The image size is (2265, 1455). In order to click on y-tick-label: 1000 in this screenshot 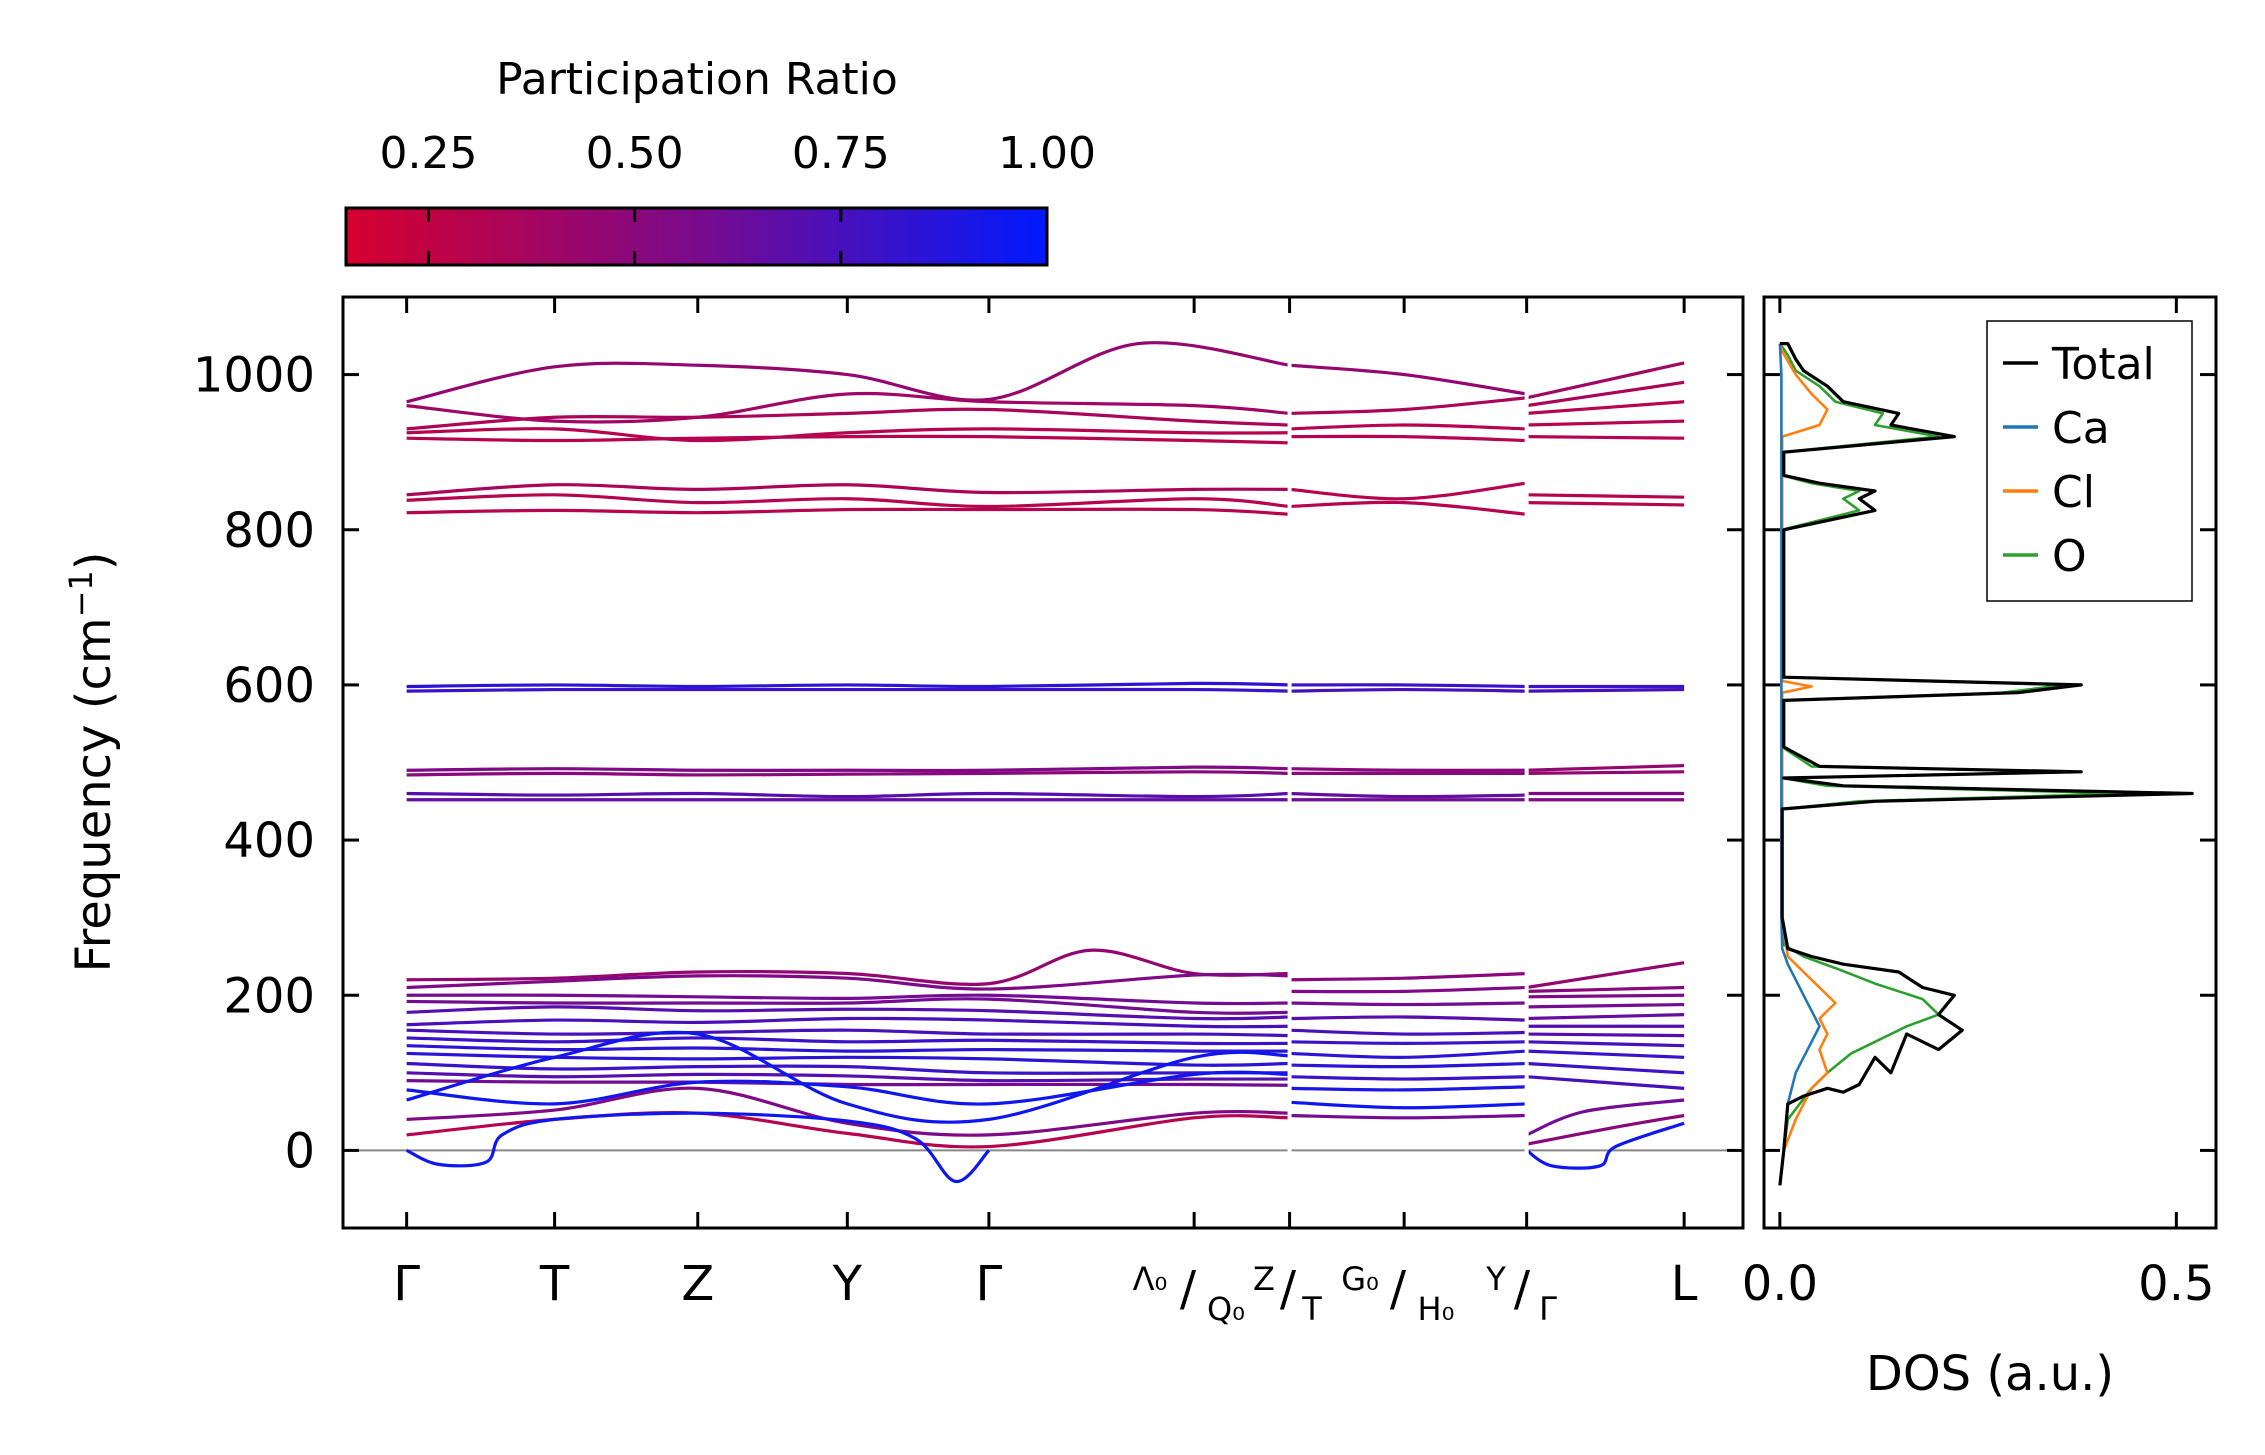, I will do `click(254, 376)`.